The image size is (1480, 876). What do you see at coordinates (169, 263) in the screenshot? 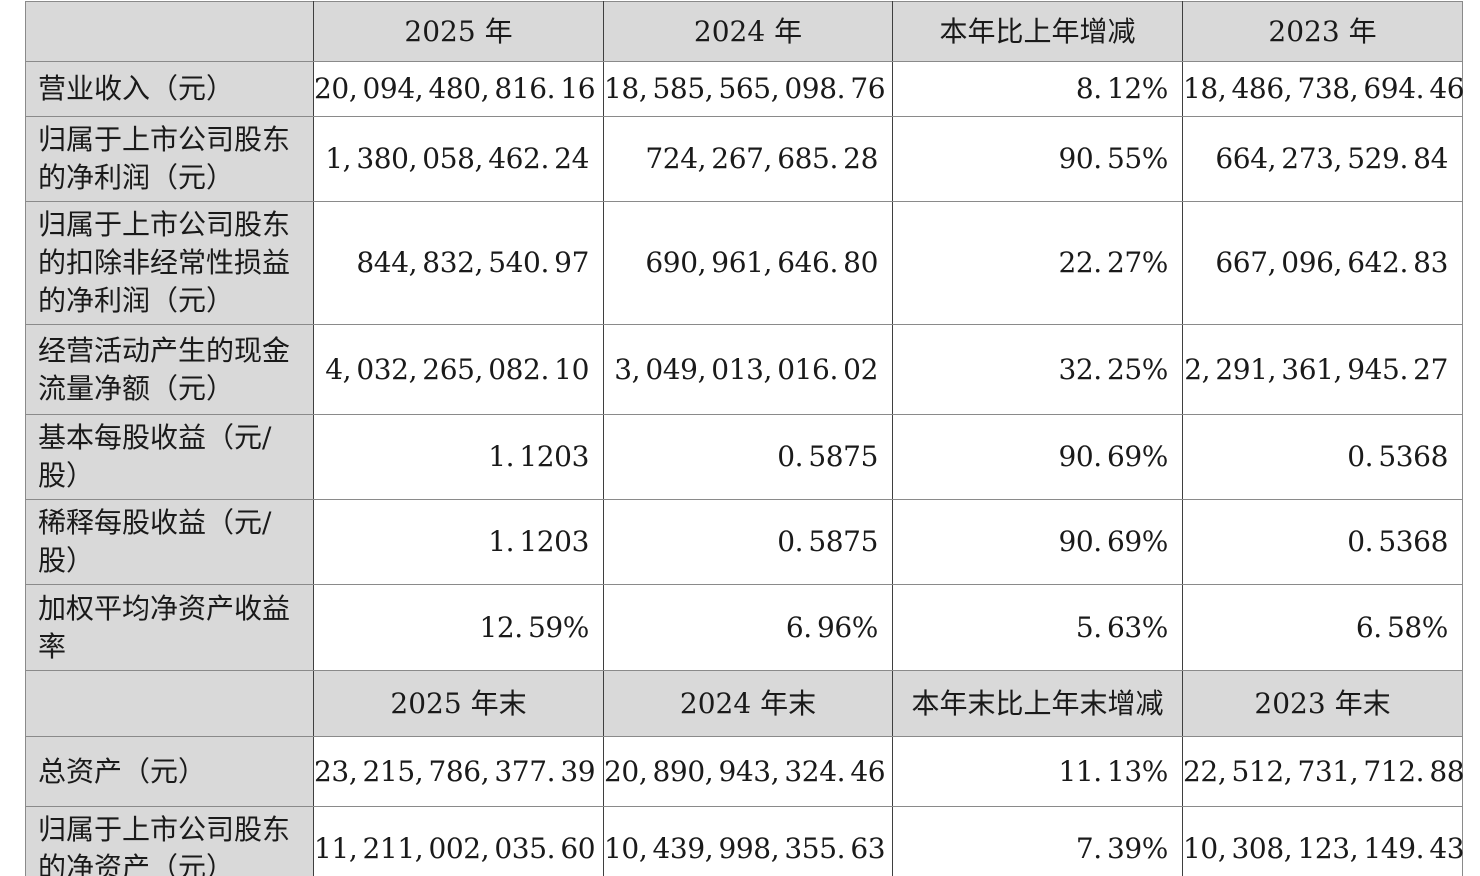
I see `row-label: 归属于上市公司股东的扣除非经常性损益的净利润（元）` at bounding box center [169, 263].